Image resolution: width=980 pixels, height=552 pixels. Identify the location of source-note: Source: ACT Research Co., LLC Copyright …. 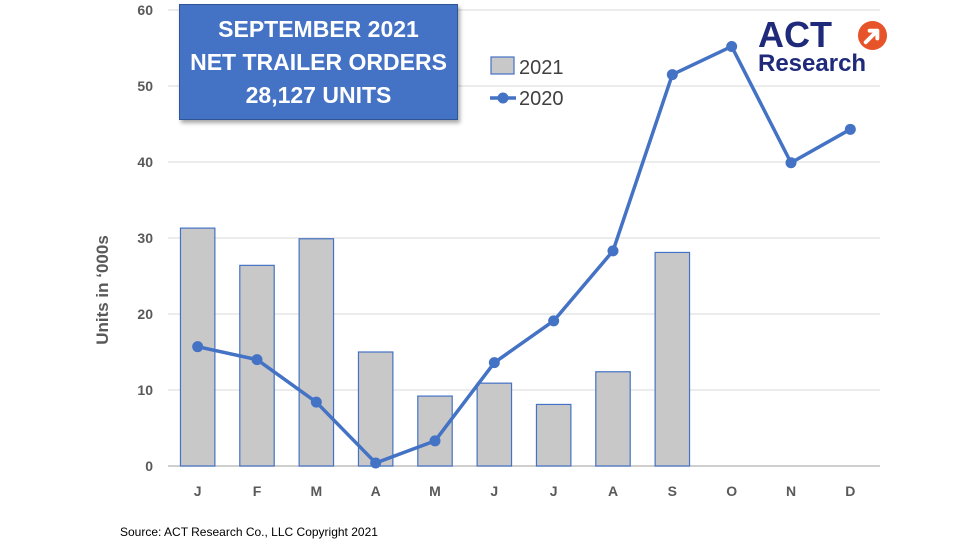
(249, 532).